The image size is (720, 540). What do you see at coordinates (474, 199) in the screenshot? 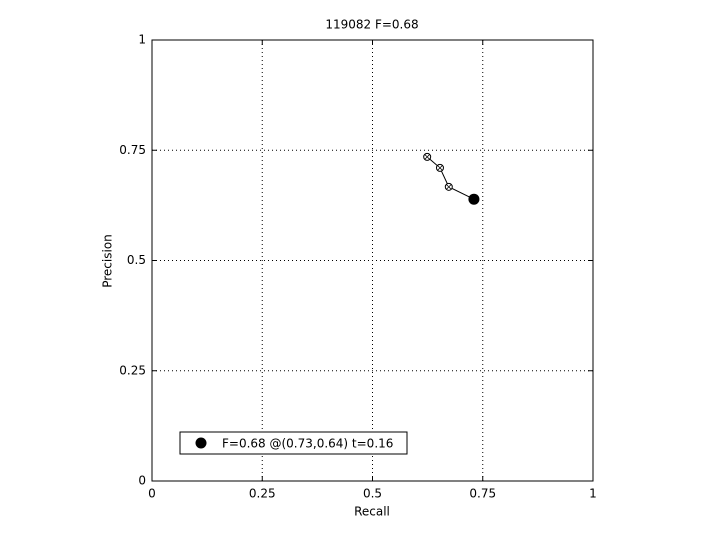
I see `best-point` at bounding box center [474, 199].